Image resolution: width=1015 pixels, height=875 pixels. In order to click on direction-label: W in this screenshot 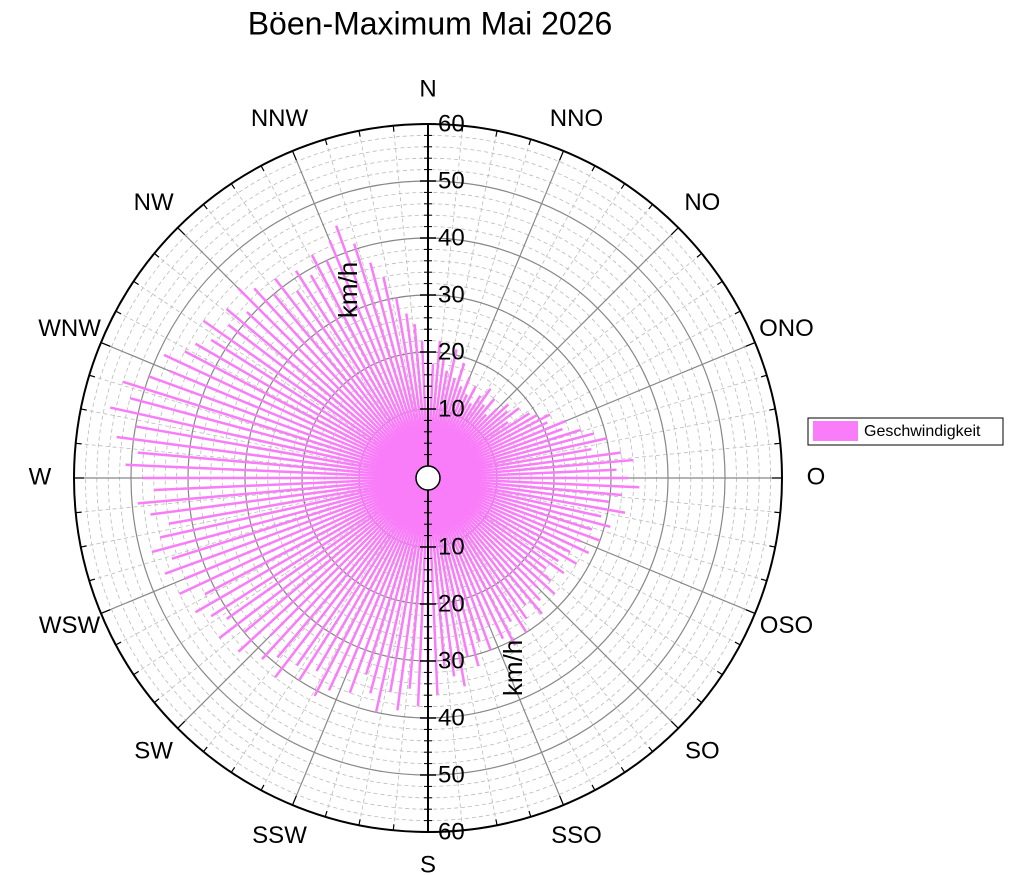, I will do `click(40, 476)`.